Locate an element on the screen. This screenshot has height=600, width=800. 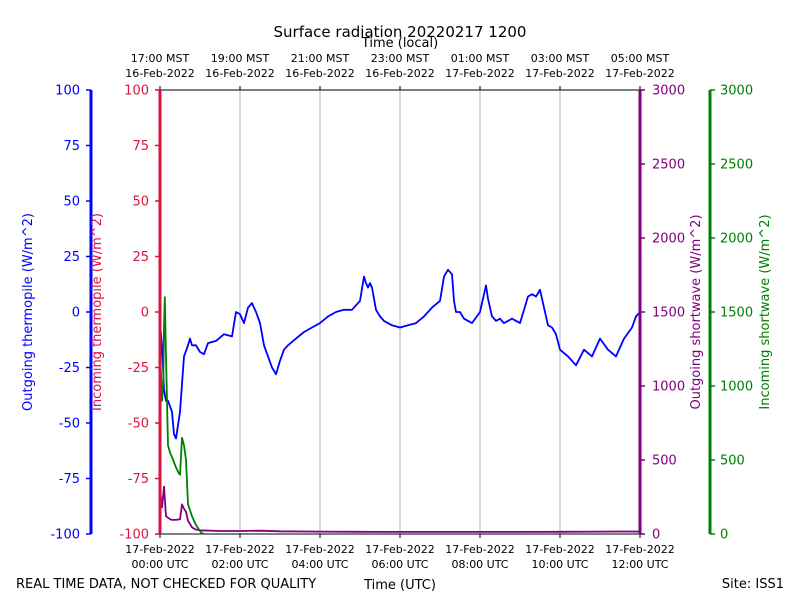
out_thermo-tick-label: 25 is located at coordinates (71, 257).